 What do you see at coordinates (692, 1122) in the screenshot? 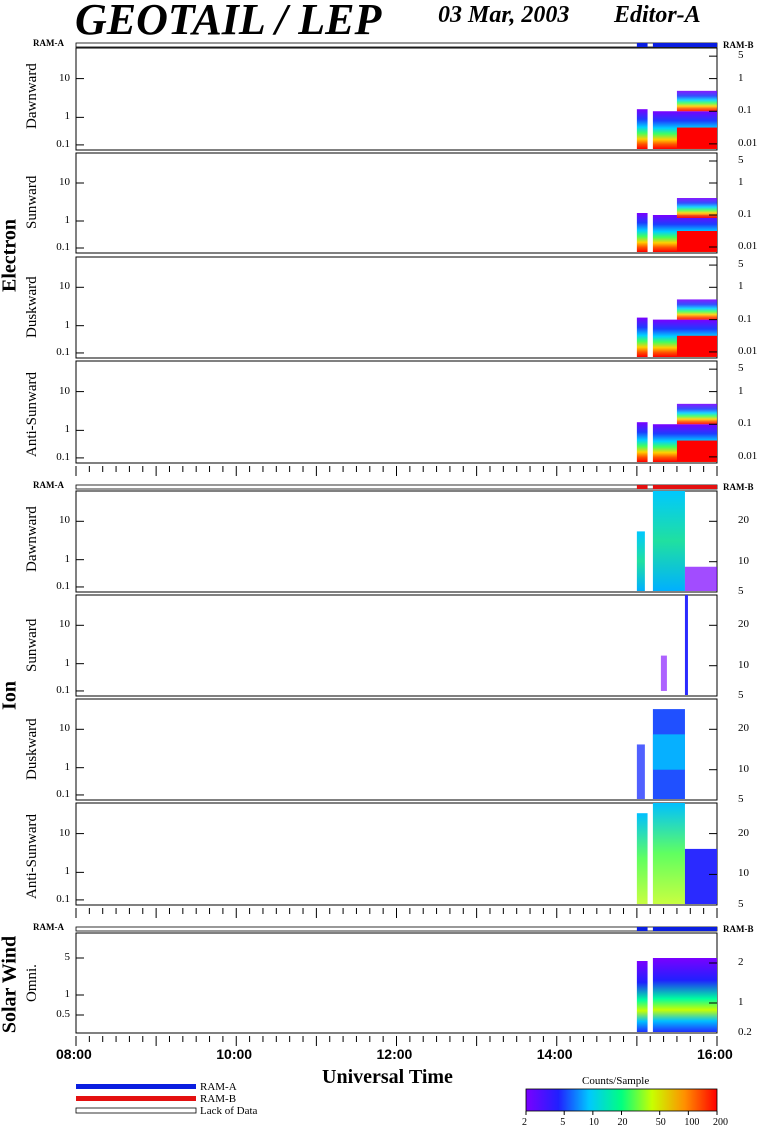
I see `colorbar-tick-label: 100` at bounding box center [692, 1122].